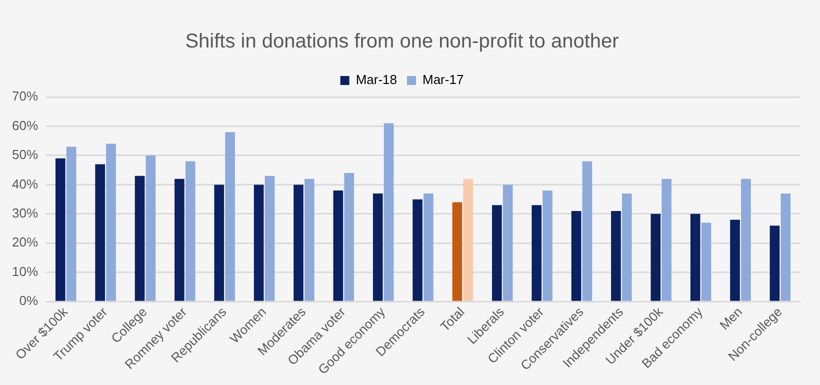  I want to click on chart-title: Shifts in donations from one non-profit to another, so click(402, 41).